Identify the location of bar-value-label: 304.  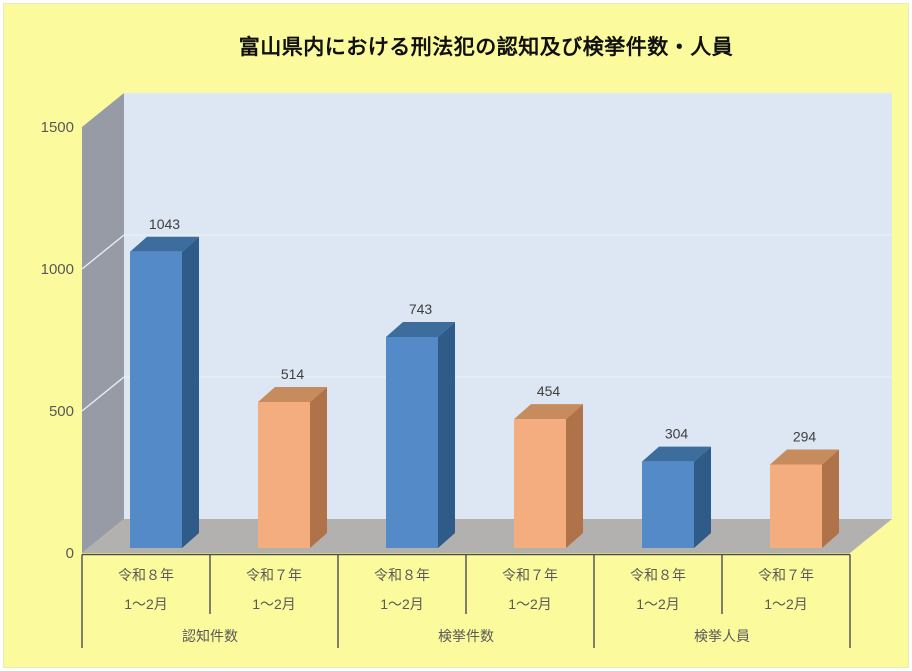
(677, 434).